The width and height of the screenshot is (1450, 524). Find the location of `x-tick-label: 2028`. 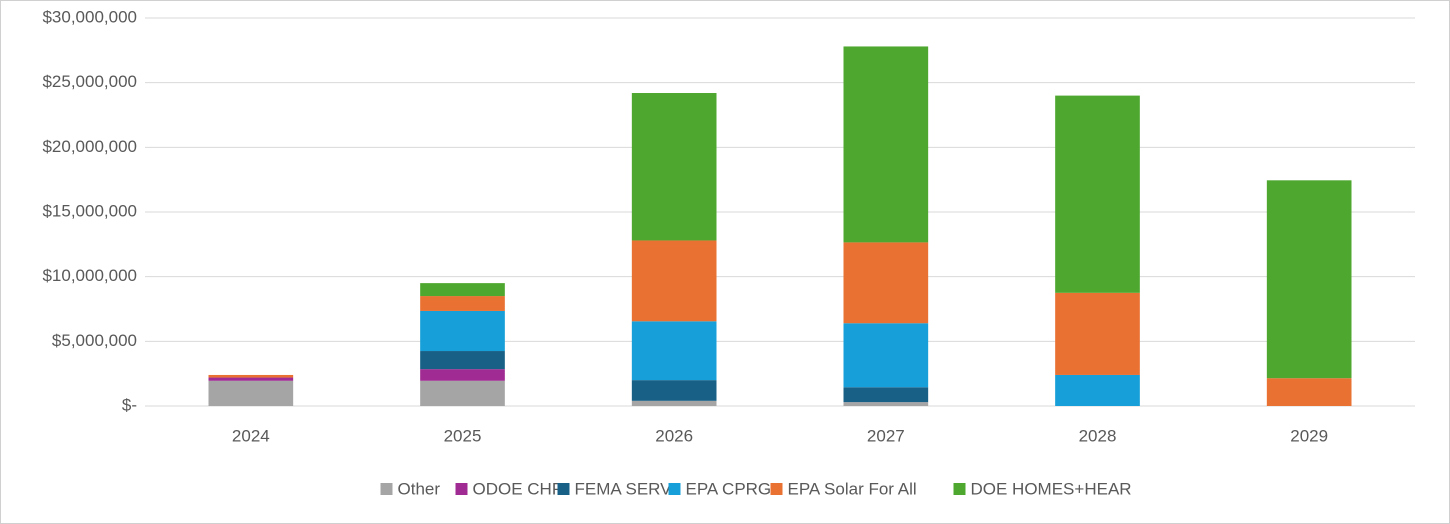

x-tick-label: 2028 is located at coordinates (1098, 435).